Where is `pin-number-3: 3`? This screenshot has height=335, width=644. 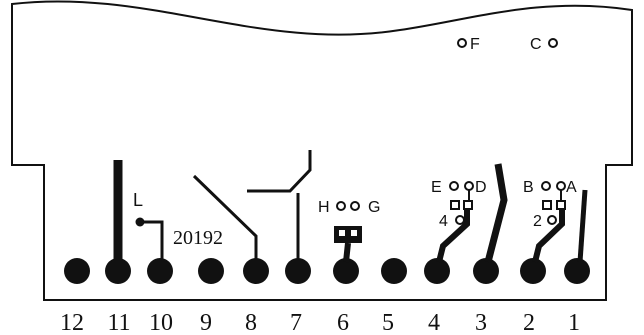 pin-number-3: 3 is located at coordinates (481, 322).